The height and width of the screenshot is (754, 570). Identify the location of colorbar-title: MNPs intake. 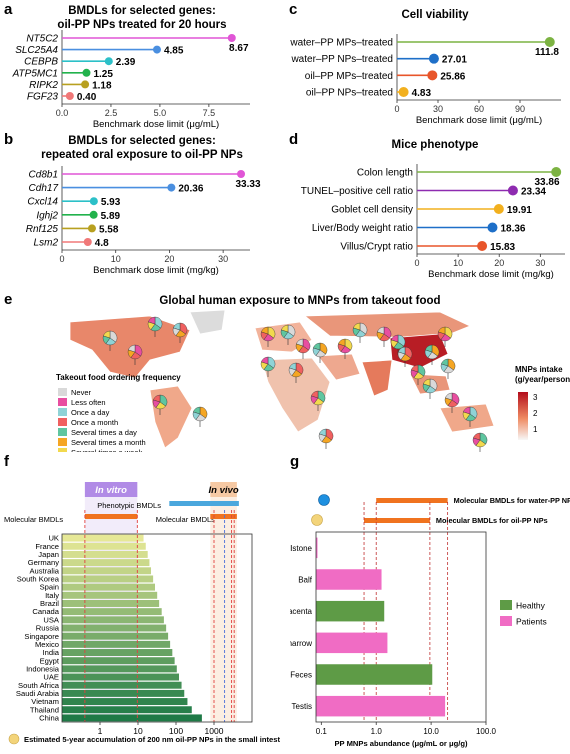
(539, 369).